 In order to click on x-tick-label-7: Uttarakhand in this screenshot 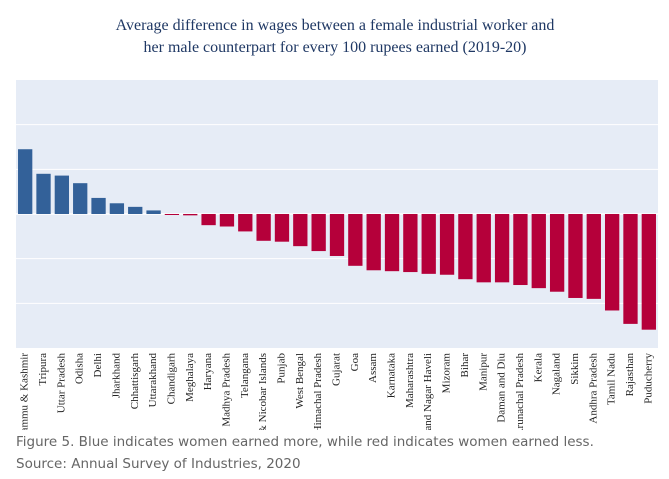, I will do `click(153, 380)`.